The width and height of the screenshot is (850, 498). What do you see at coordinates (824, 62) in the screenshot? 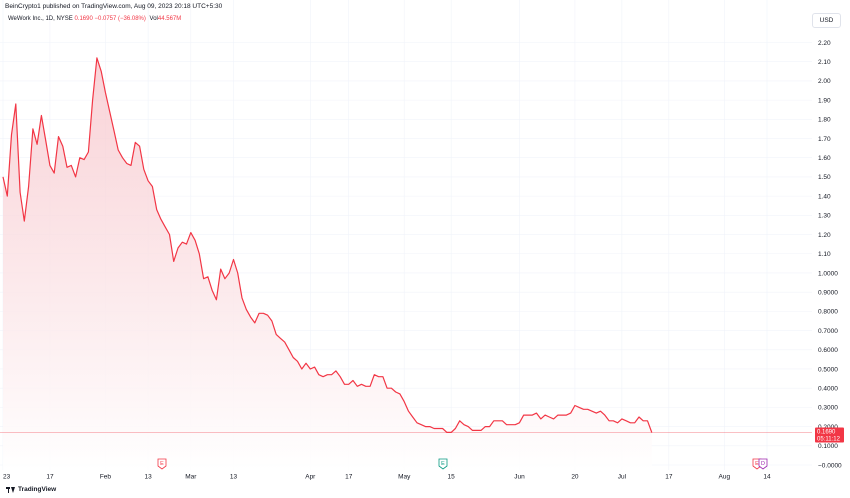
I see `price-tick-label: 2.10` at bounding box center [824, 62].